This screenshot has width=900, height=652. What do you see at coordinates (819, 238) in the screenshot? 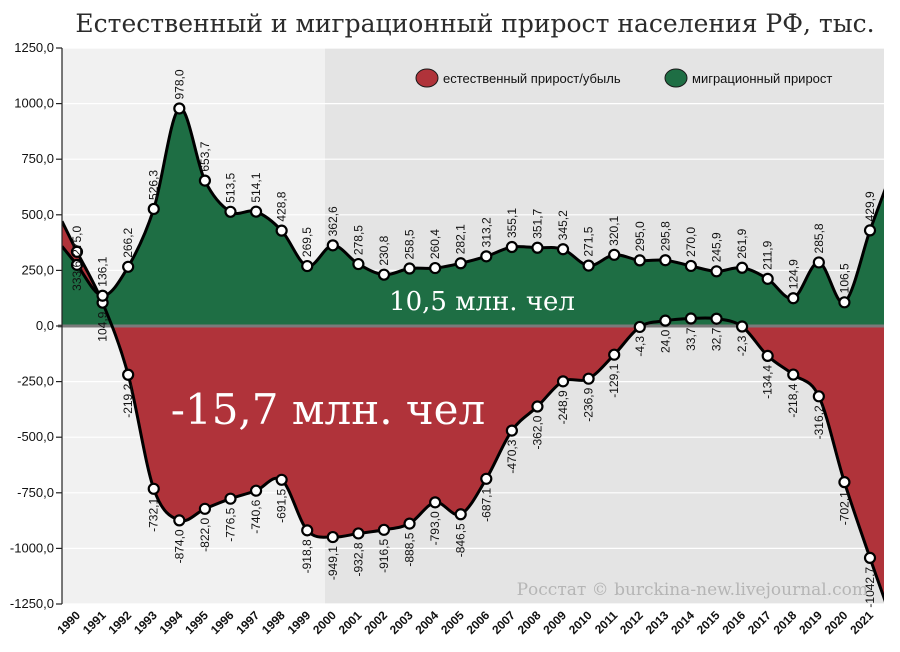
I see `migration-data-label: 285,8` at bounding box center [819, 238].